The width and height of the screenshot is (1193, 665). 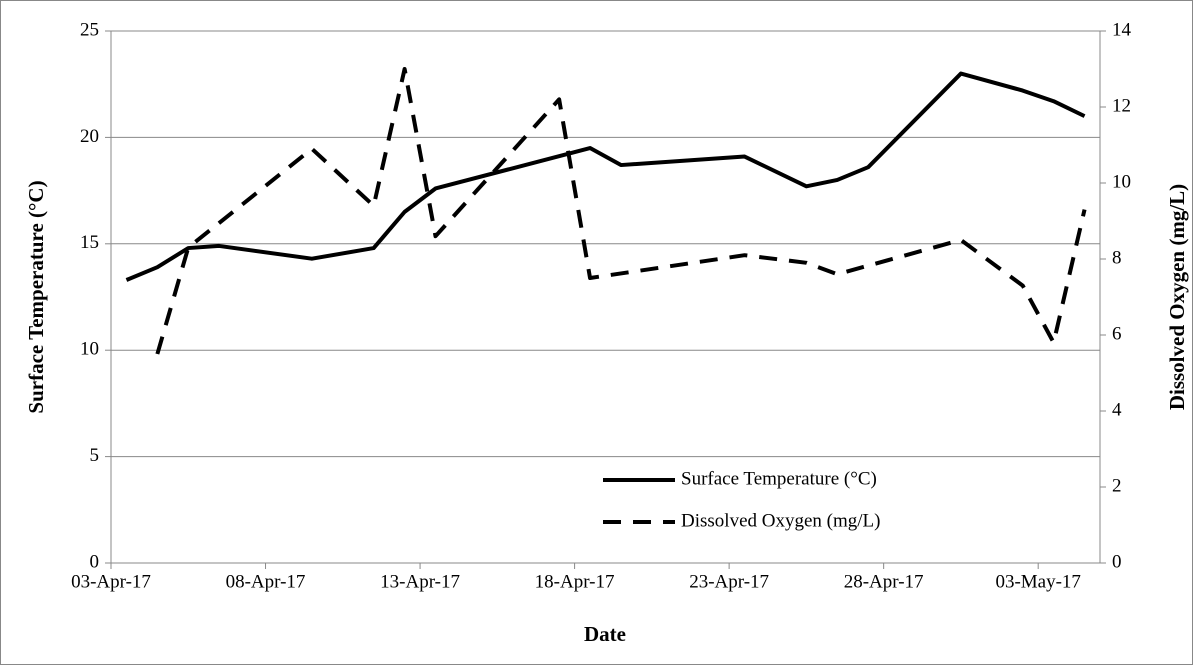 What do you see at coordinates (1177, 297) in the screenshot?
I see `y2-axis-title: Dissolved Oxygen (mg/L)` at bounding box center [1177, 297].